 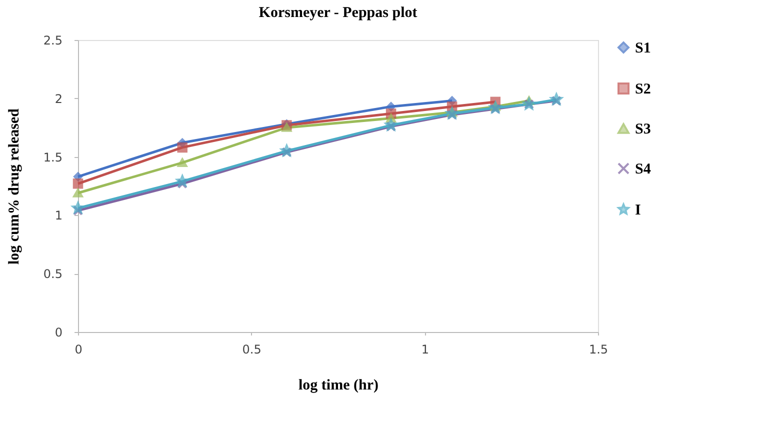 What do you see at coordinates (643, 170) in the screenshot?
I see `legend-label: S4` at bounding box center [643, 170].